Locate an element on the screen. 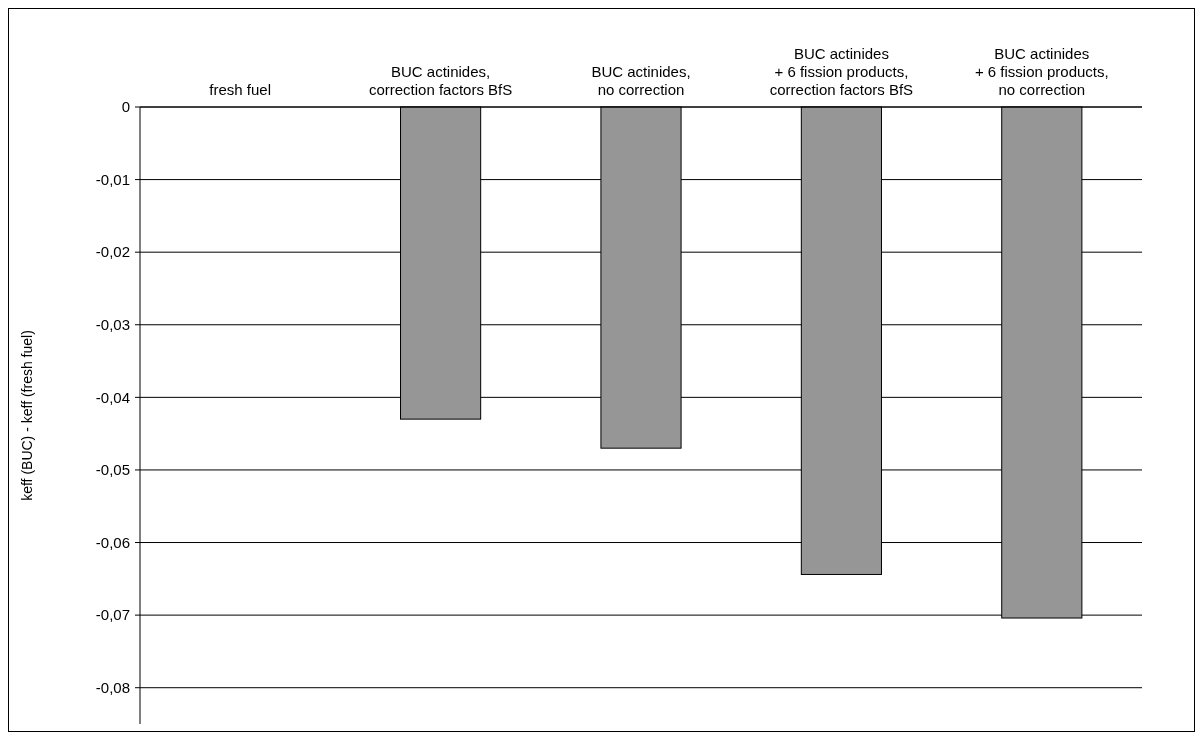  x-tick-label: BUC actinides + 6 fission products, no correction is located at coordinates (1041, 71).